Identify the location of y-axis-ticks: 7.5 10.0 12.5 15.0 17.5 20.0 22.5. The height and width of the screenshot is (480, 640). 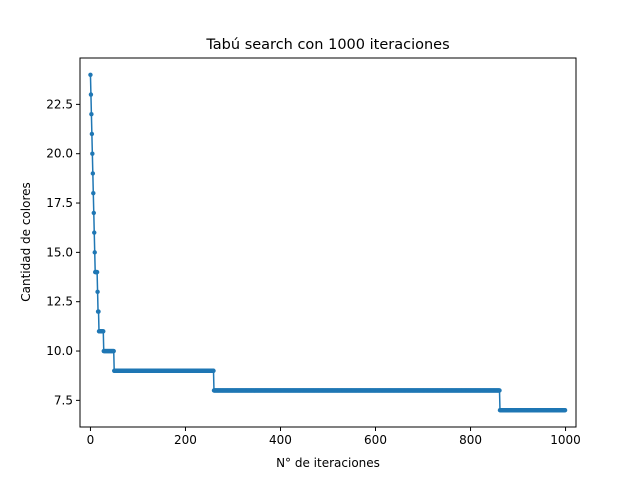
(63, 252).